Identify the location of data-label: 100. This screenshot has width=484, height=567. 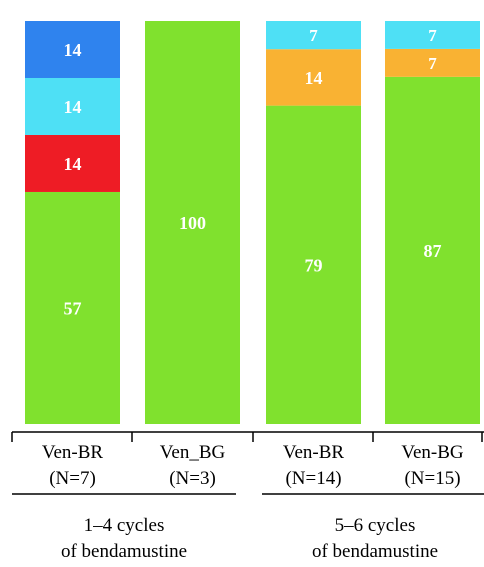
(192, 223).